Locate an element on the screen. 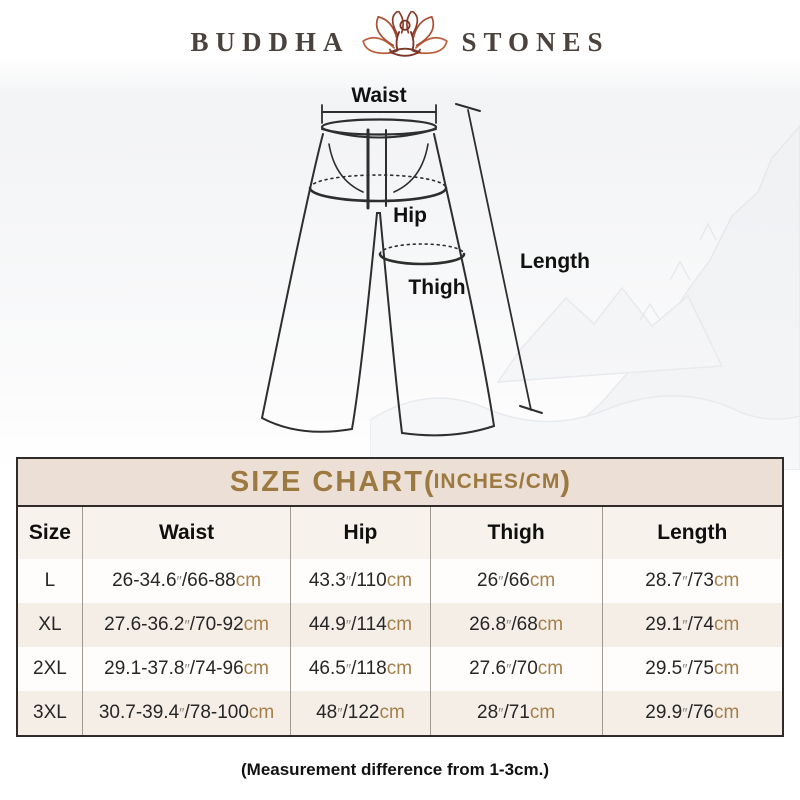 The image size is (800, 800). length-cell: 29.9″/76cm is located at coordinates (692, 713).